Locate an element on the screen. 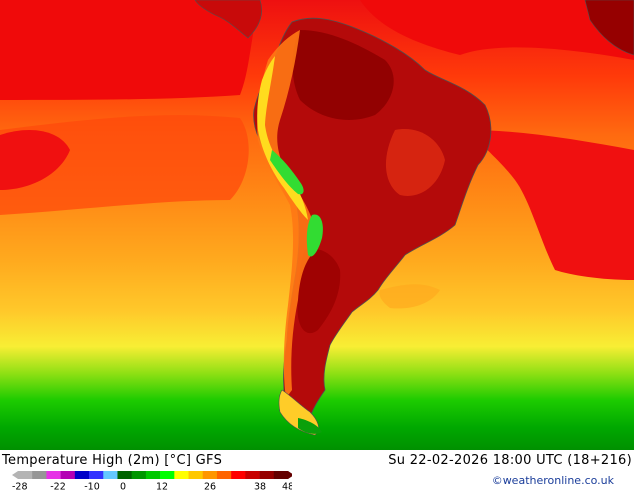 Image resolution: width=634 pixels, height=490 pixels. andes-orange-strip is located at coordinates (286, 214).